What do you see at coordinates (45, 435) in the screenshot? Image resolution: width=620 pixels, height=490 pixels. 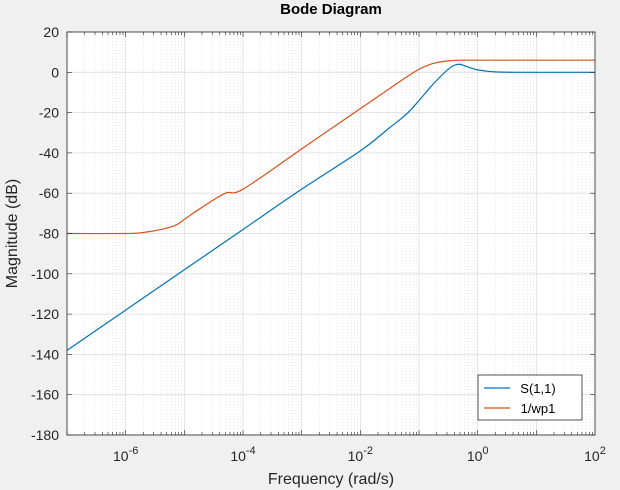 I see `y-tick-label: -180` at bounding box center [45, 435].